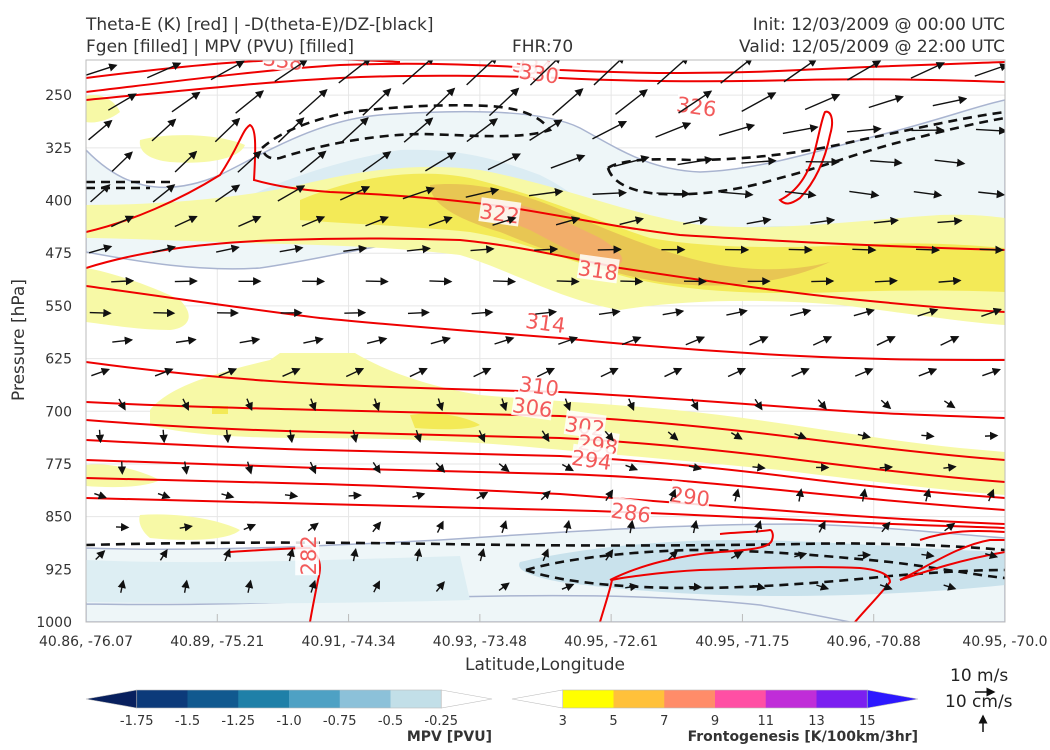  I want to click on x-tick-label: 40.93, -73.48, so click(480, 642).